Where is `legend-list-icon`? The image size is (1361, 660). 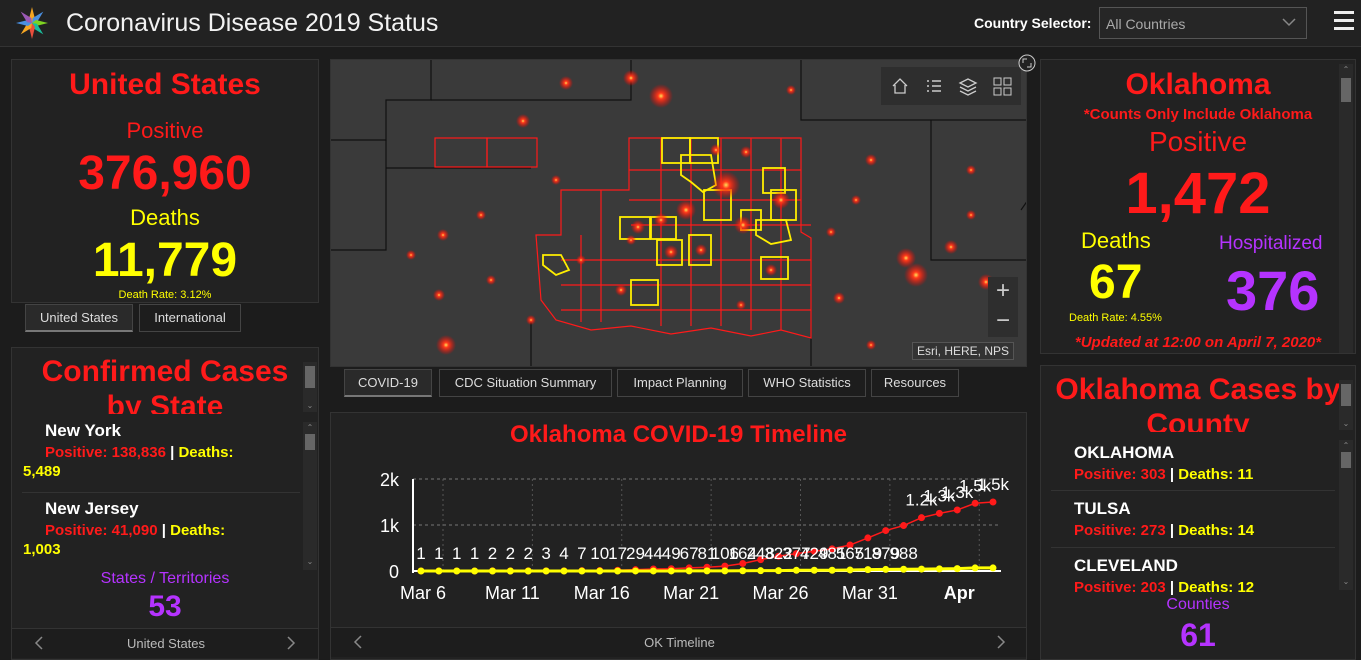
legend-list-icon is located at coordinates (934, 86).